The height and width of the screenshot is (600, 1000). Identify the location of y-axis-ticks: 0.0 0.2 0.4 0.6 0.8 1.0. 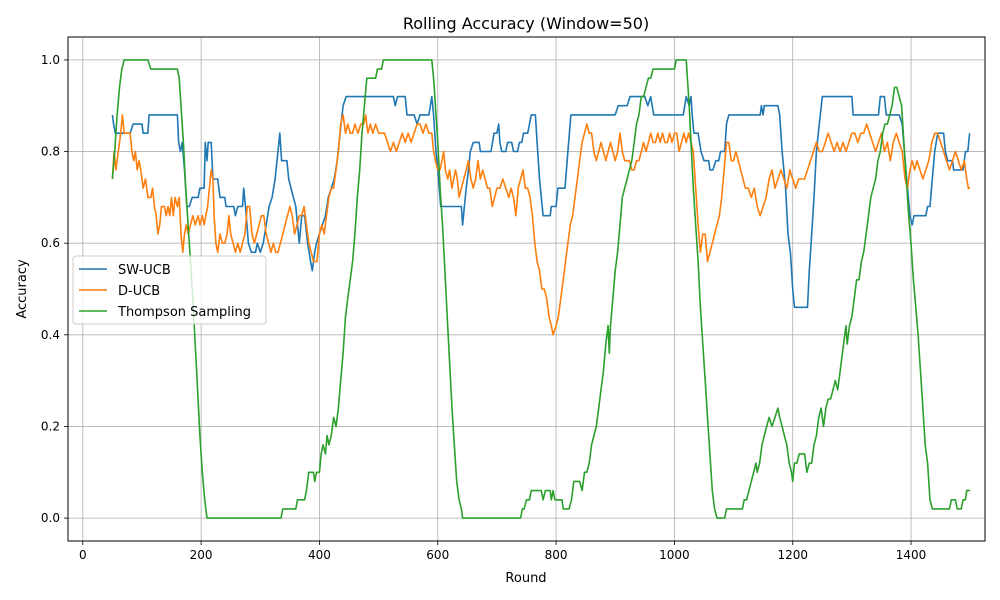
(54, 289).